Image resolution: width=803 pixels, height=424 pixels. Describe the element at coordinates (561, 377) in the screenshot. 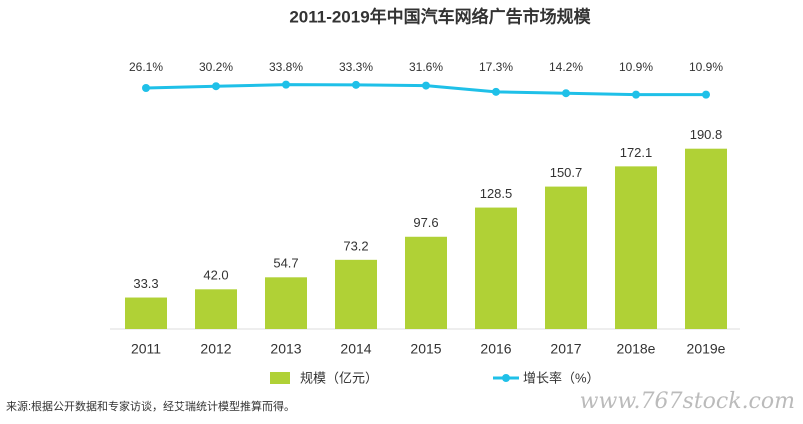

I see `legend-label: 增长率（%）` at that location.